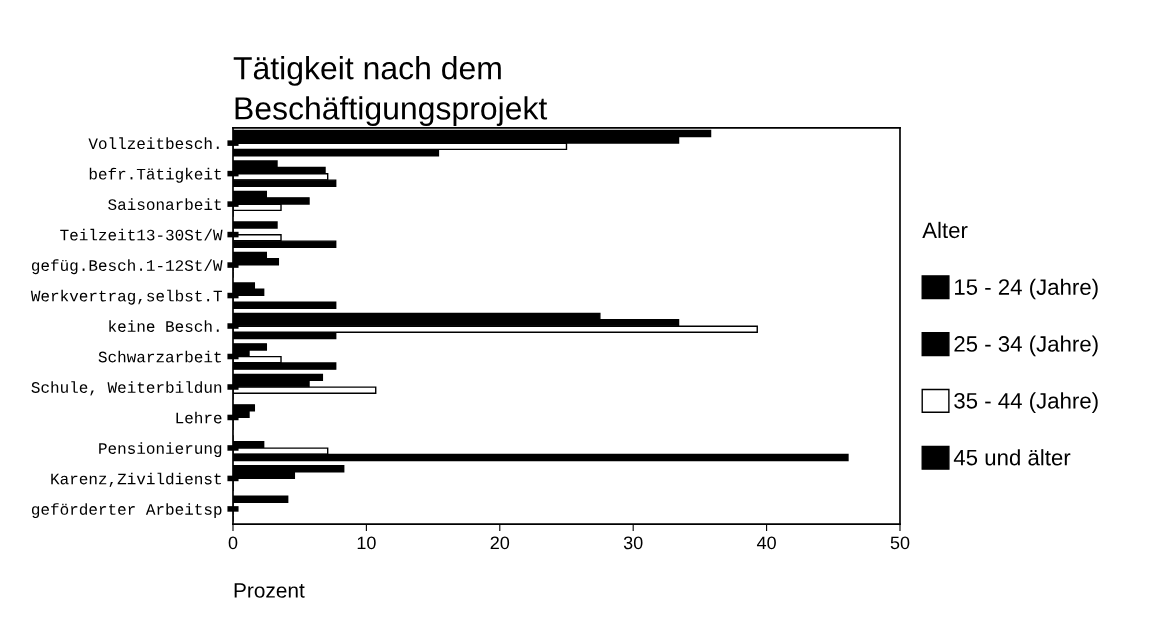  I want to click on legend-label: 15 - 24 (Jahre), so click(1026, 289).